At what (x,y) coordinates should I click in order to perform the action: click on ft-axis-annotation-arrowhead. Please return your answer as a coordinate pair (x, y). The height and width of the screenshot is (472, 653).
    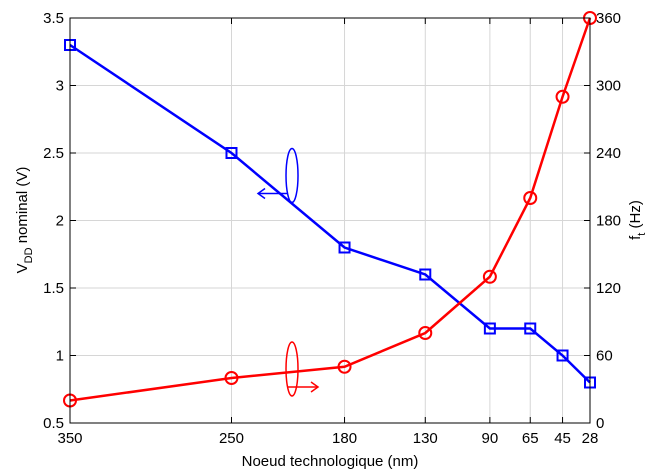
    Looking at the image, I should click on (315, 387).